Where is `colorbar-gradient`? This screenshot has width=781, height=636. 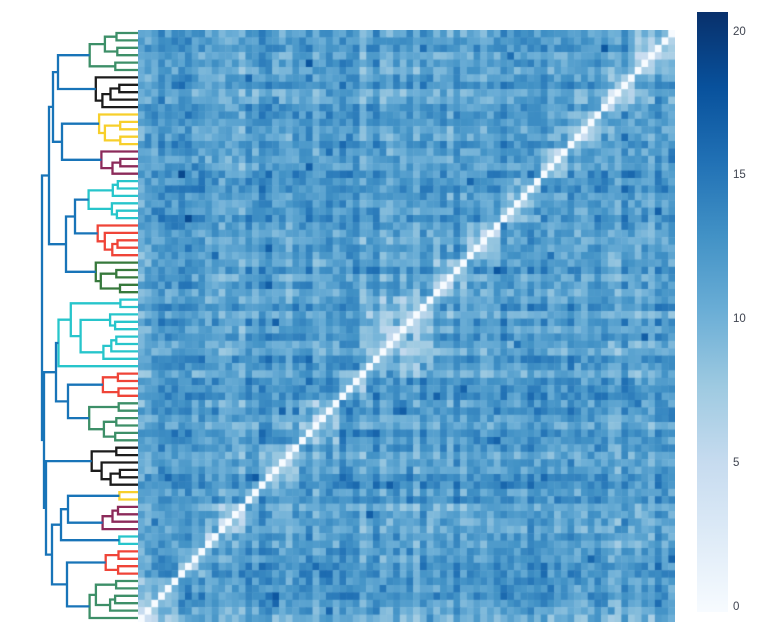
colorbar-gradient is located at coordinates (712, 312).